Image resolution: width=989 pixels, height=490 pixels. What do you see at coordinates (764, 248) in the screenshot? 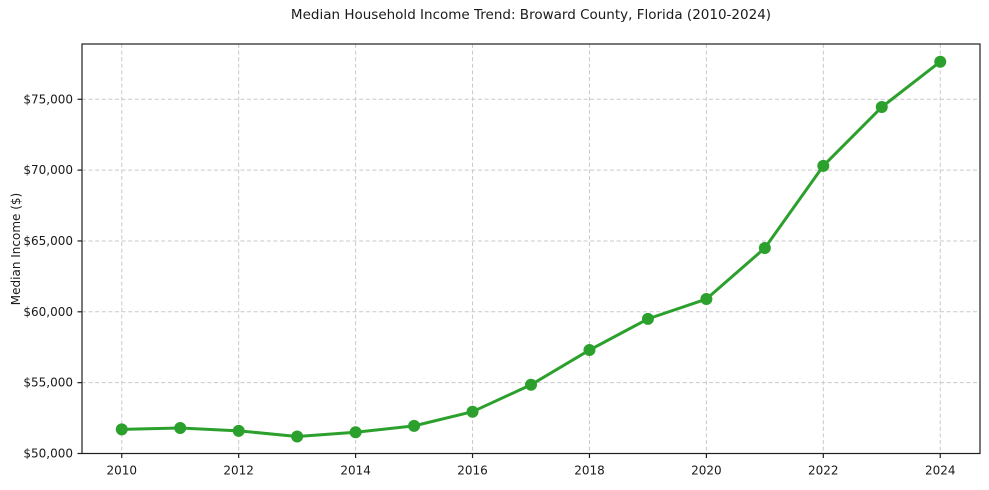
I see `data-point-2021` at bounding box center [764, 248].